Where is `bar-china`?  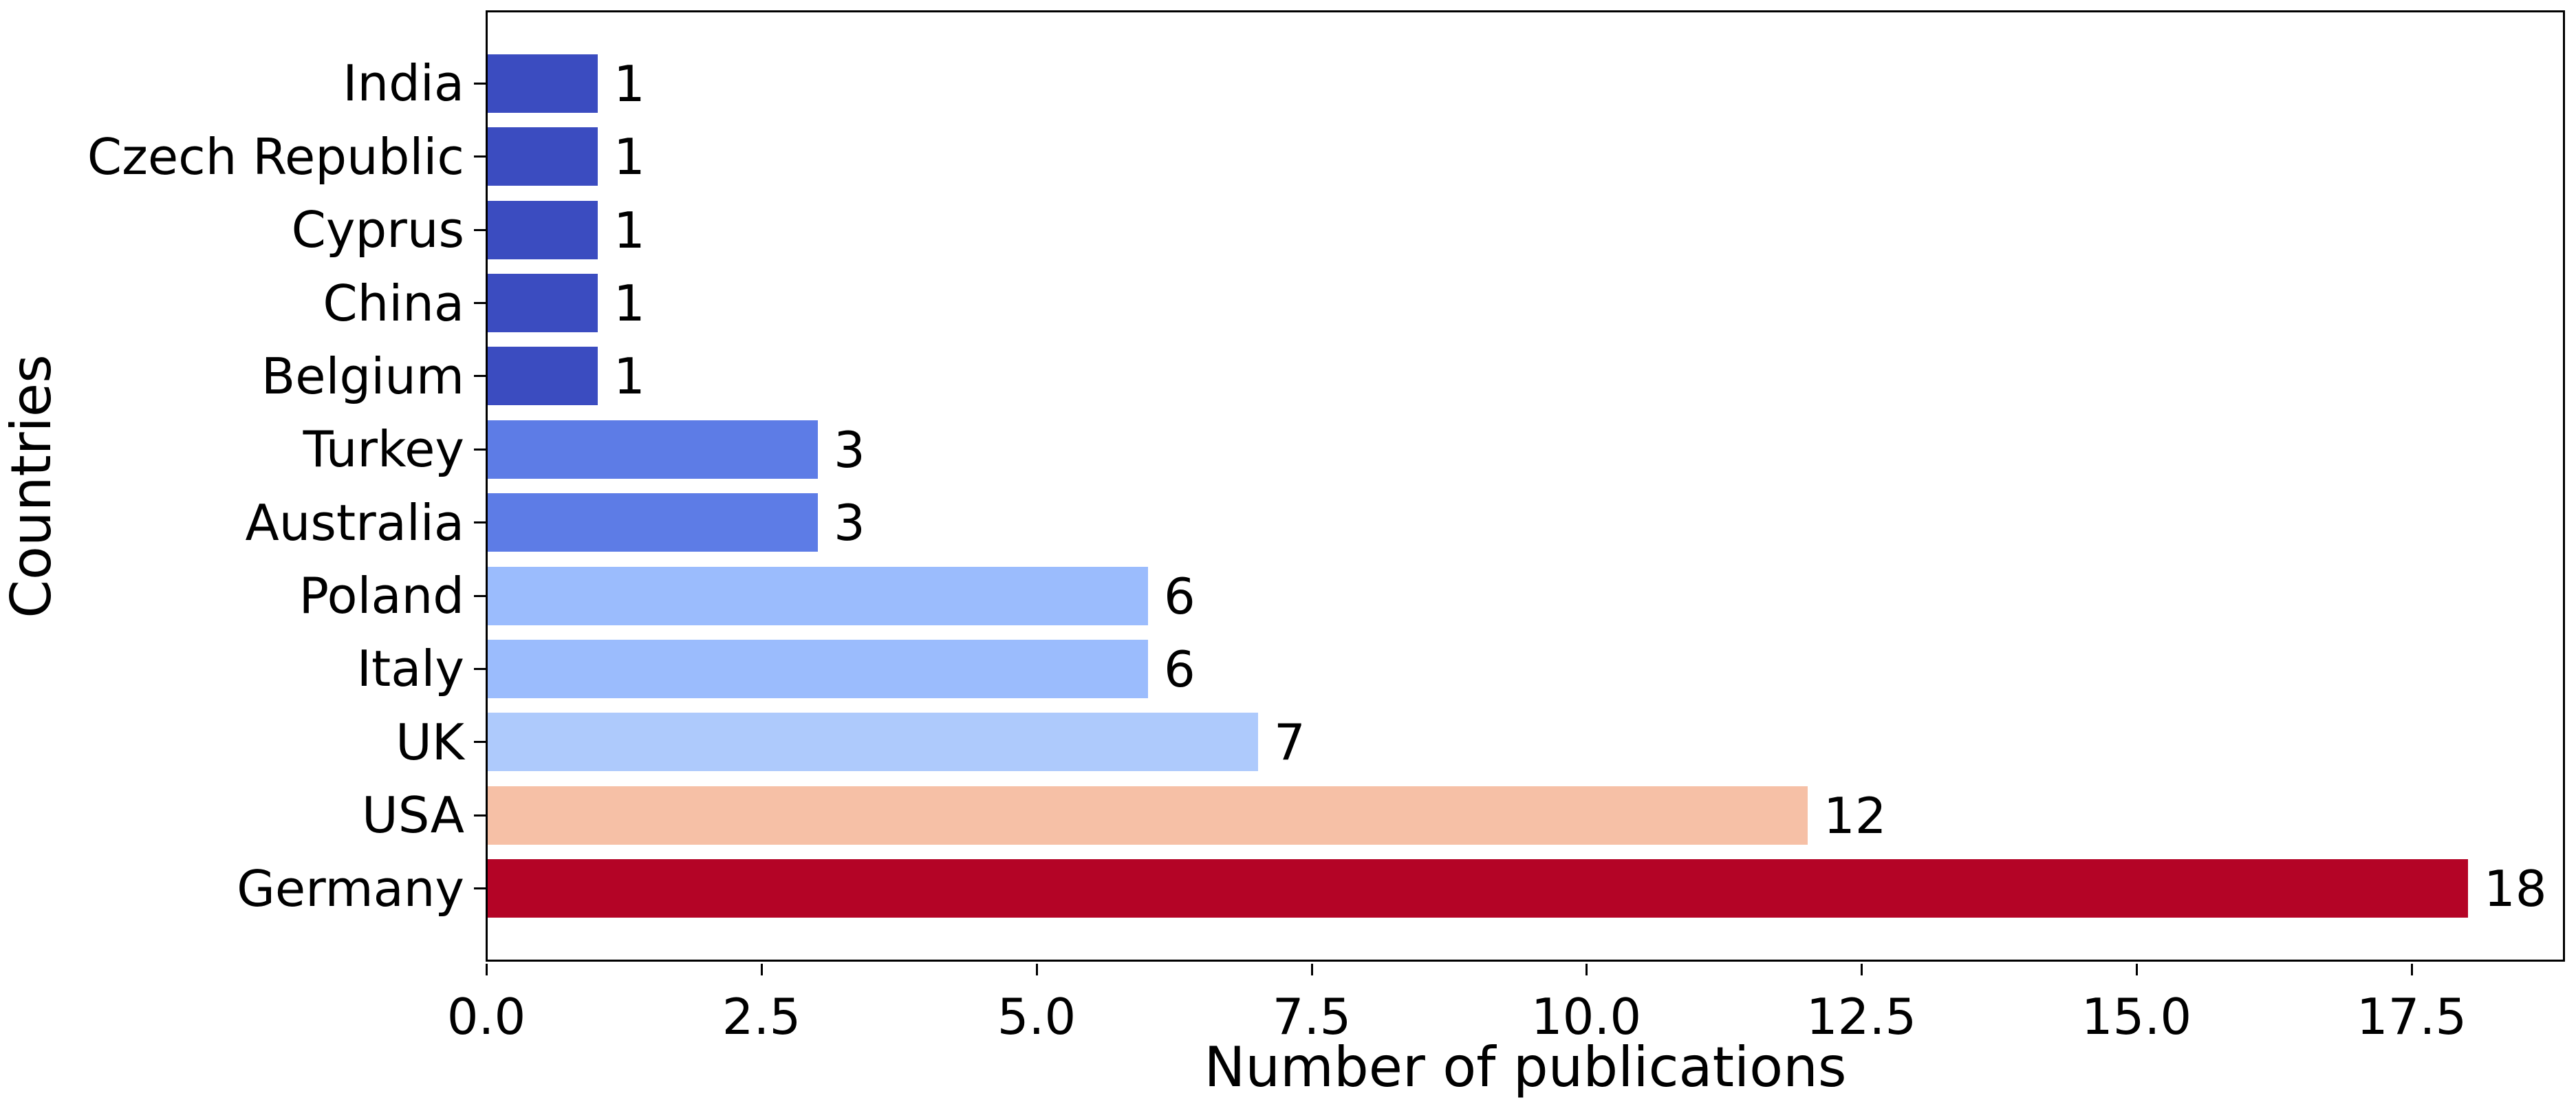 bar-china is located at coordinates (543, 303).